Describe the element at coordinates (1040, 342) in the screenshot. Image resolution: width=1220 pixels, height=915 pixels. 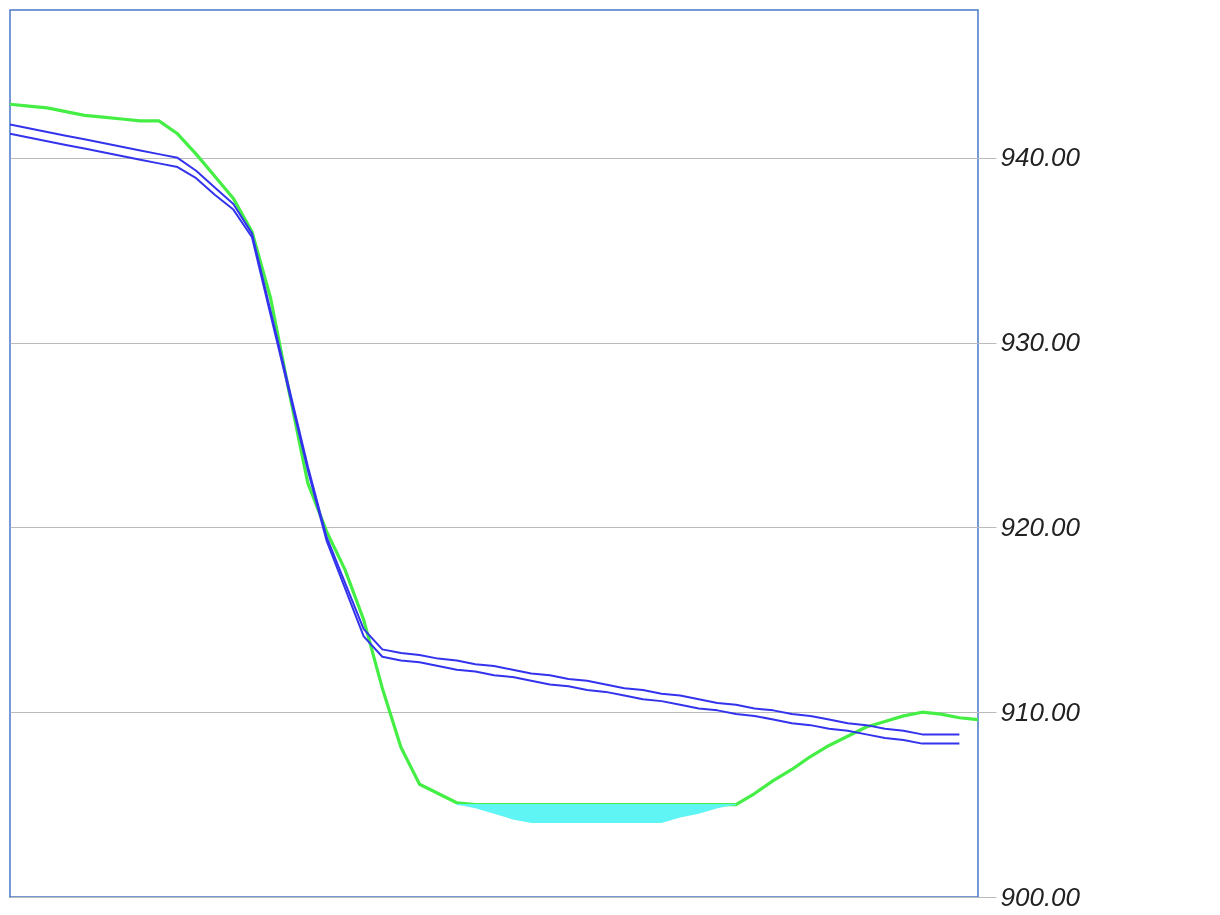
I see `y-tick-label: 930.00` at that location.